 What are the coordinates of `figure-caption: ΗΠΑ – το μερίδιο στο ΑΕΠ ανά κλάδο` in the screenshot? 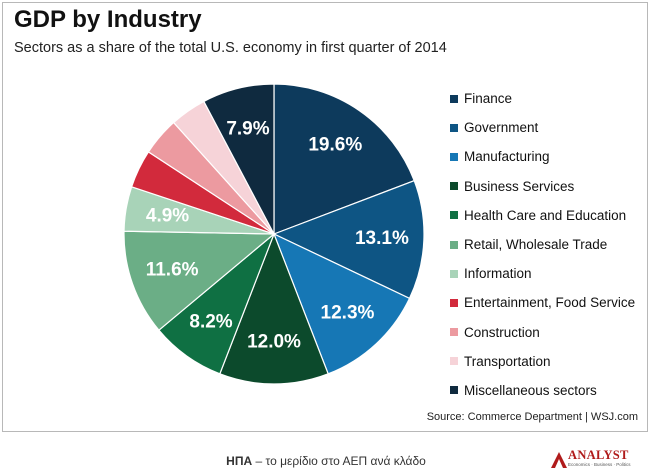 It's located at (326, 461).